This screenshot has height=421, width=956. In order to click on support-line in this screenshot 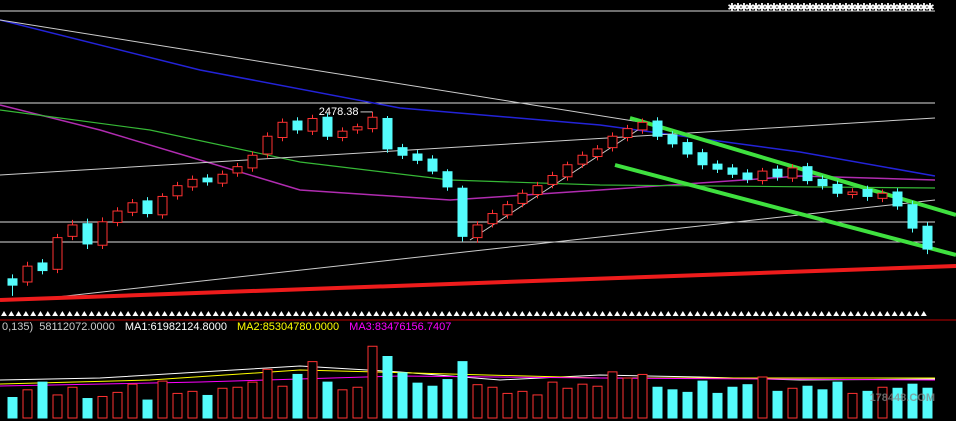, I will do `click(478, 283)`.